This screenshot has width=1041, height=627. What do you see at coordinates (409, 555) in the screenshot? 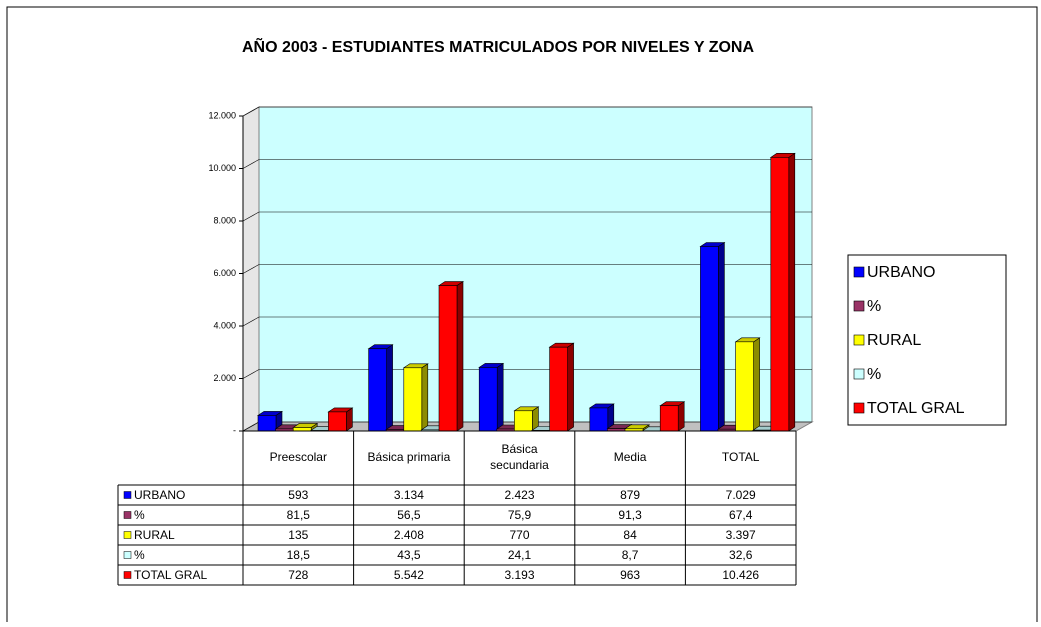
I see `table-cell: 43,5` at bounding box center [409, 555].